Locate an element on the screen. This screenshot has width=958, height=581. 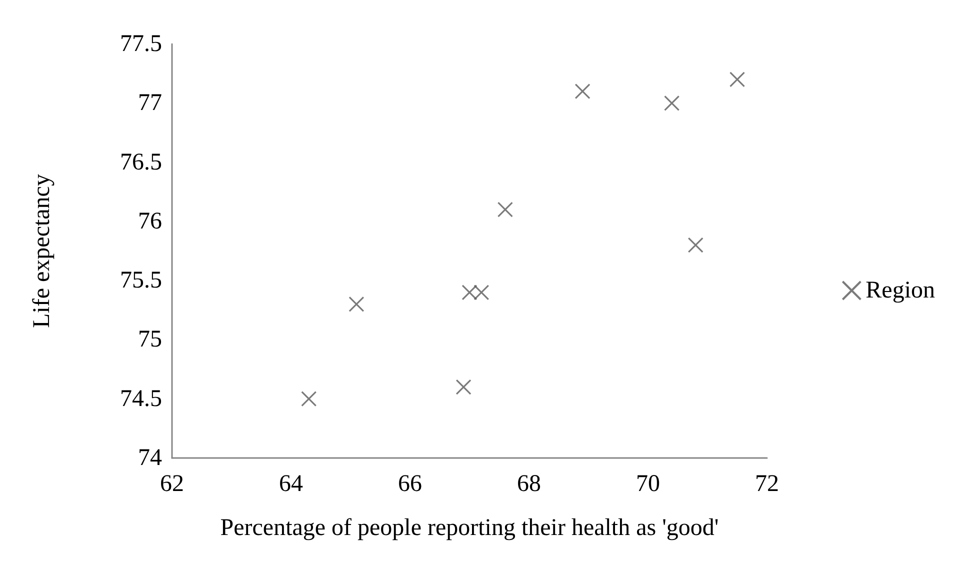
x-tick-label: 64 is located at coordinates (291, 484).